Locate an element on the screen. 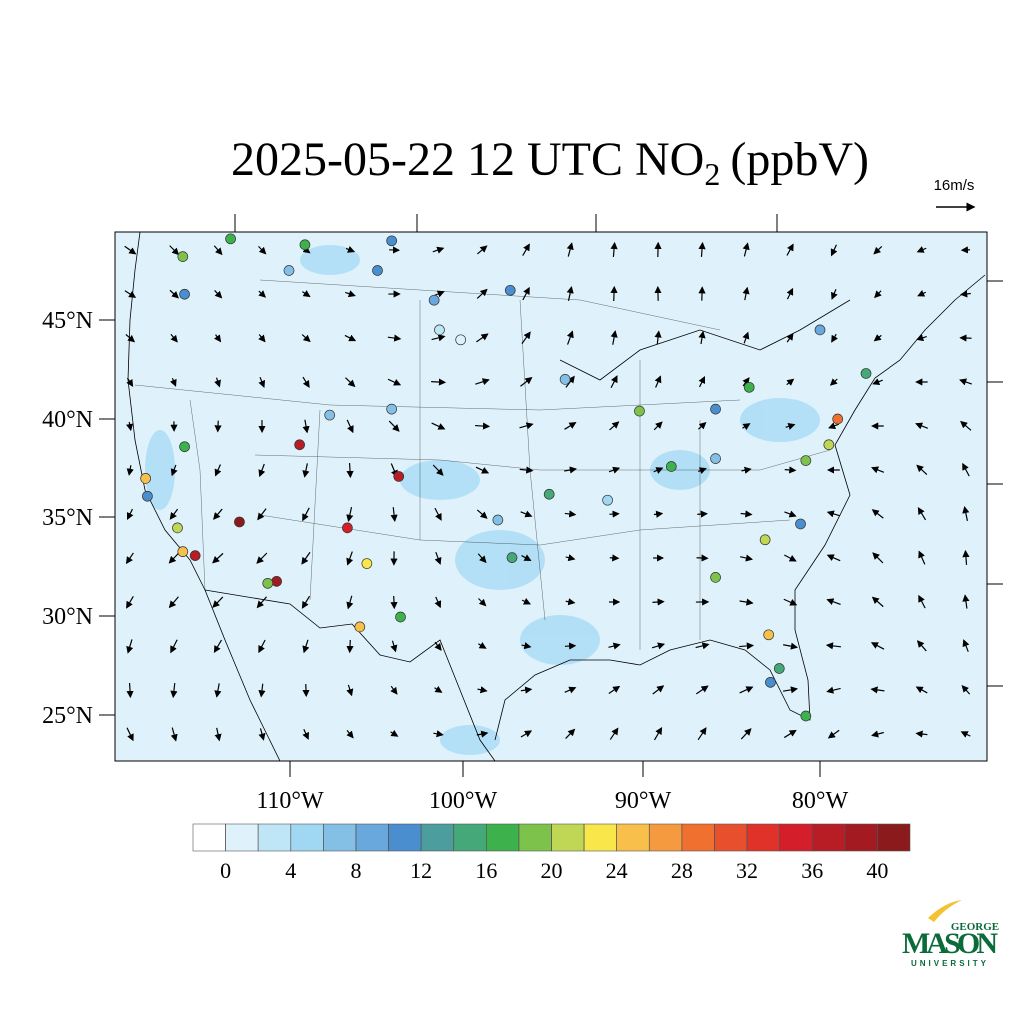  colorbar-label: 28 is located at coordinates (682, 870).